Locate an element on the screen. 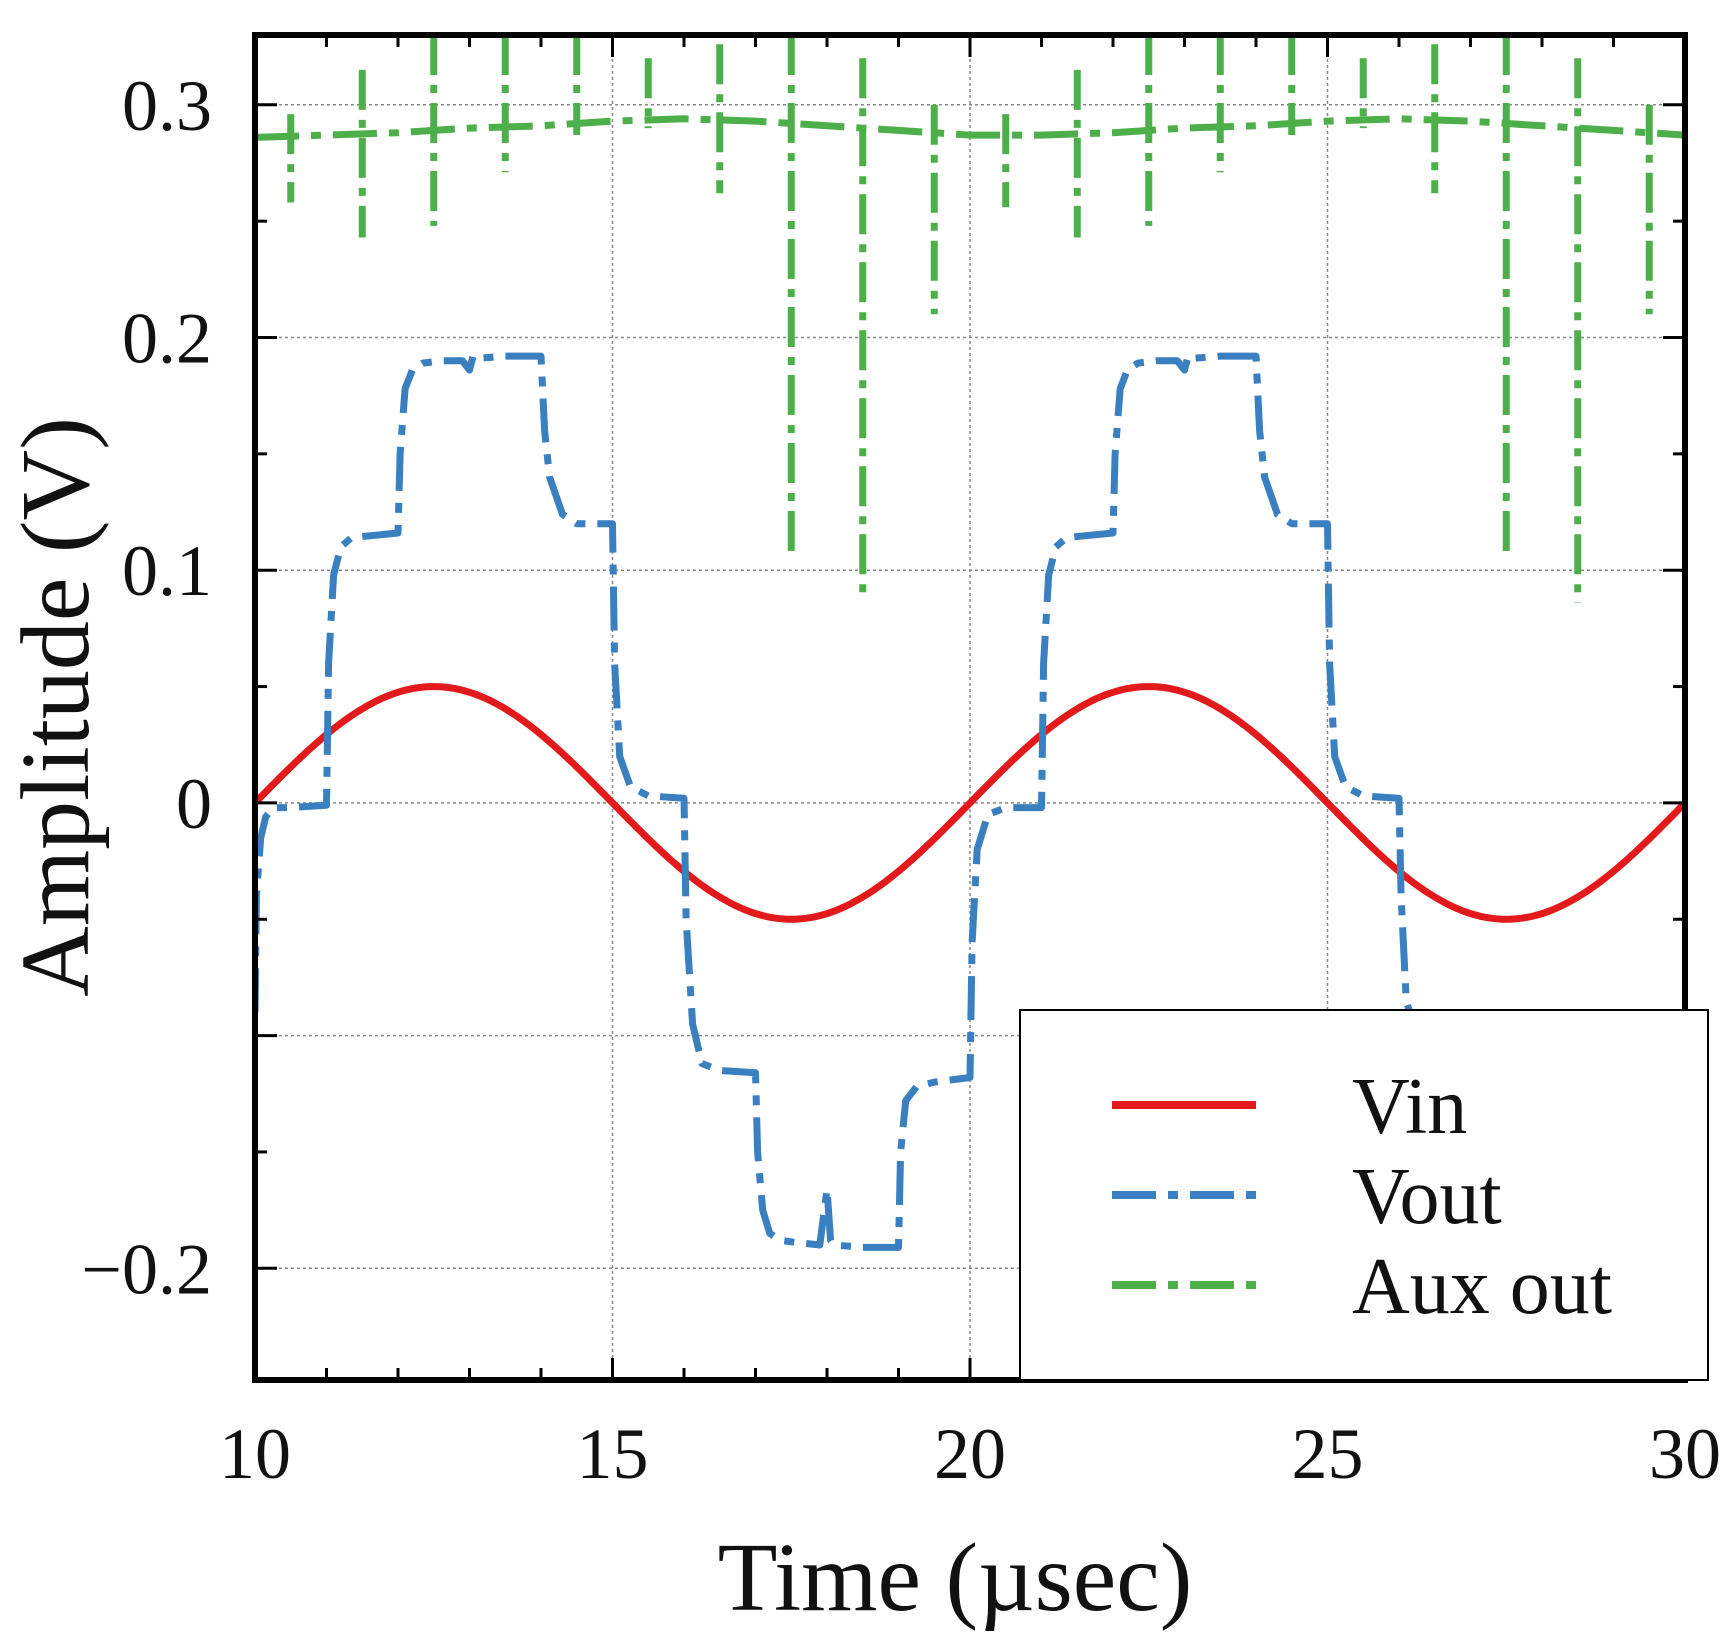 The image size is (1724, 1651). x-tick-label: 15 is located at coordinates (613, 1454).